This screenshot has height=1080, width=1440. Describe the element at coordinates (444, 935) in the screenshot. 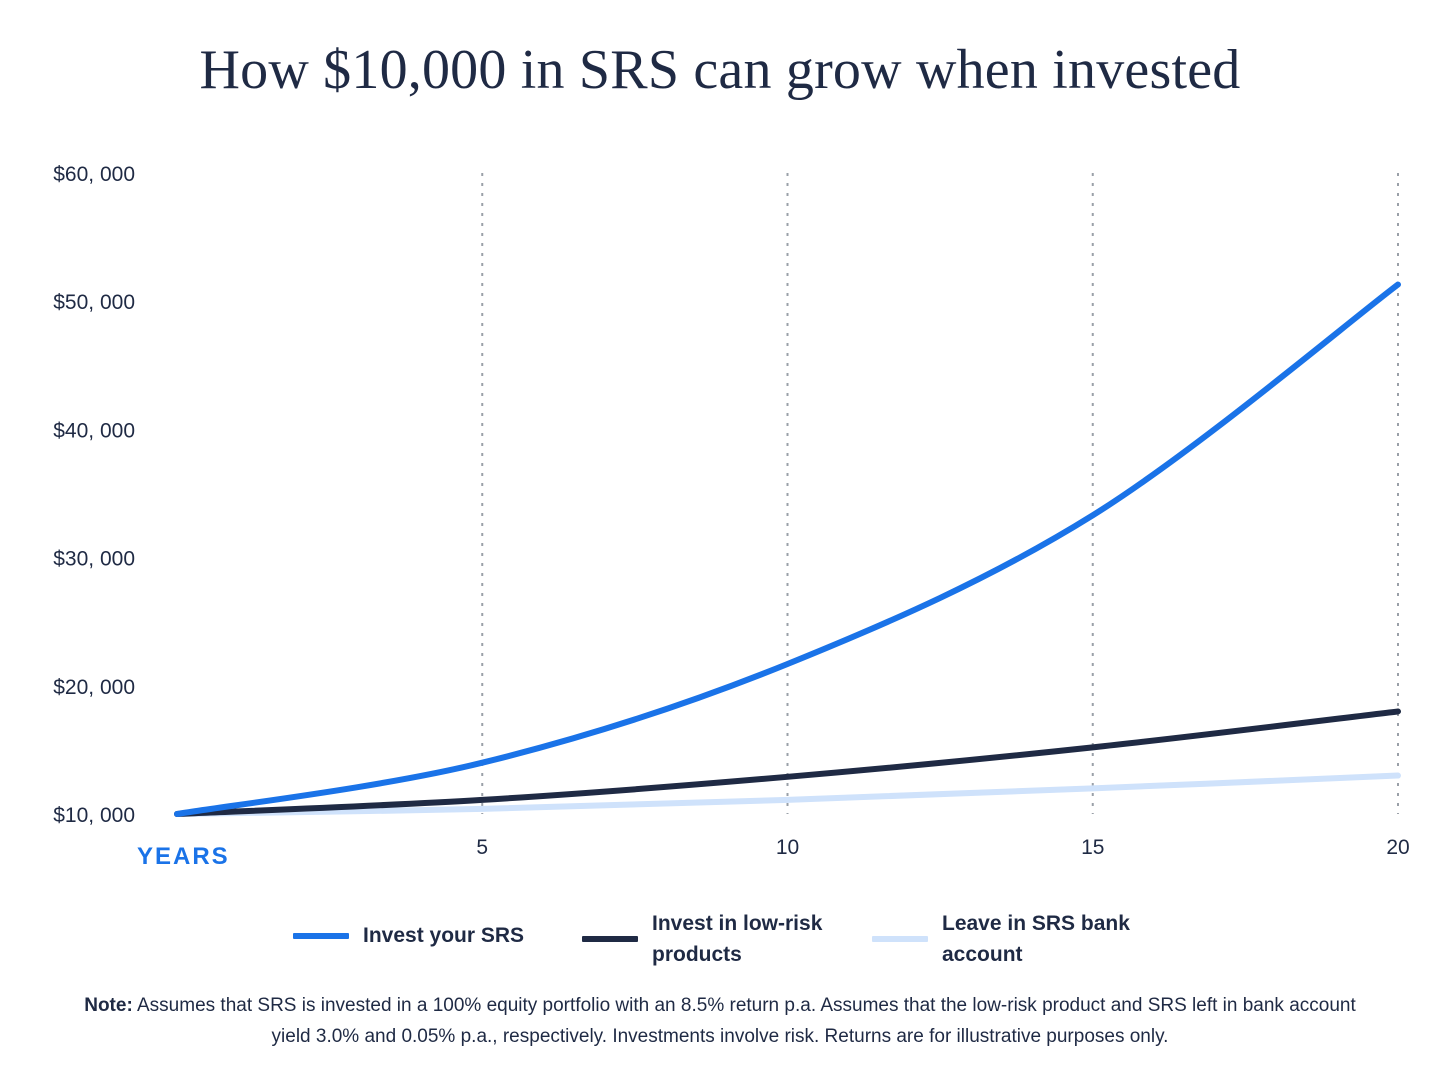

I see `legend-label-invest: Invest your SRS` at that location.